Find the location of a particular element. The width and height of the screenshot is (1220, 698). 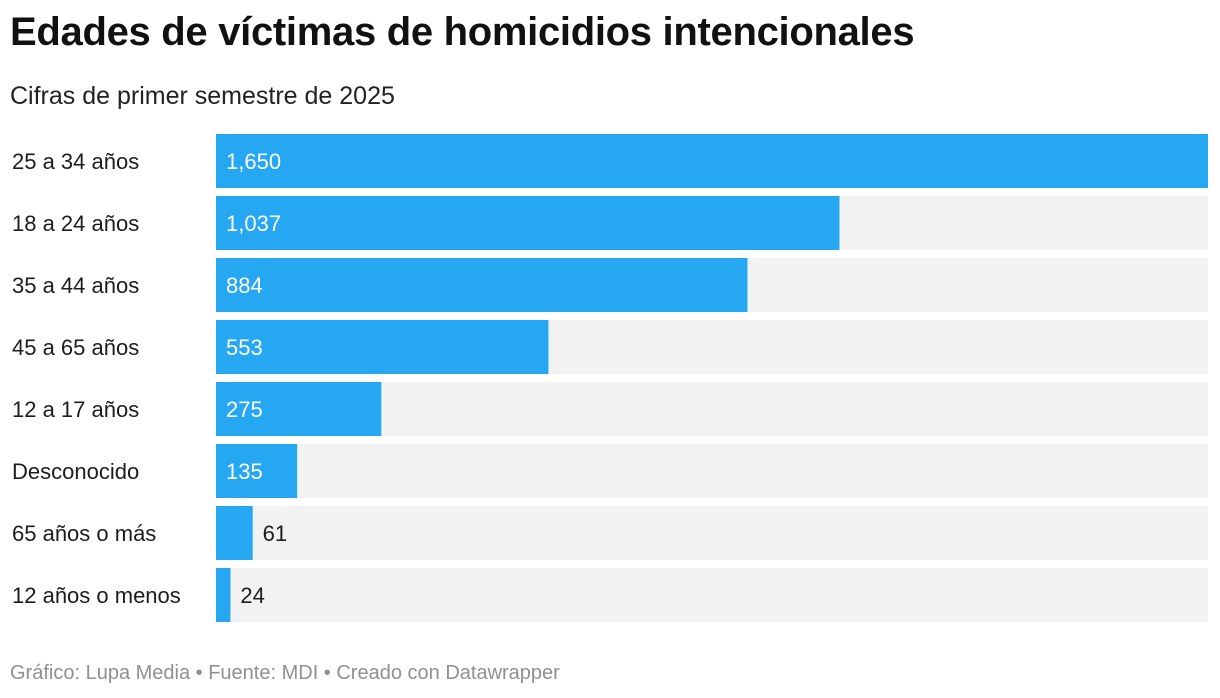

category-label: Desconocido is located at coordinates (75, 471).